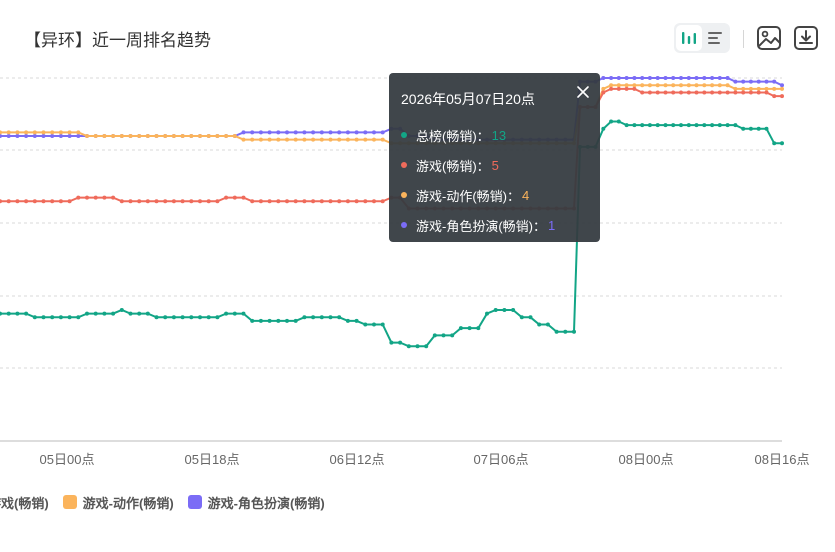  Describe the element at coordinates (212, 459) in the screenshot. I see `x-tick-label: 05日18点` at that location.